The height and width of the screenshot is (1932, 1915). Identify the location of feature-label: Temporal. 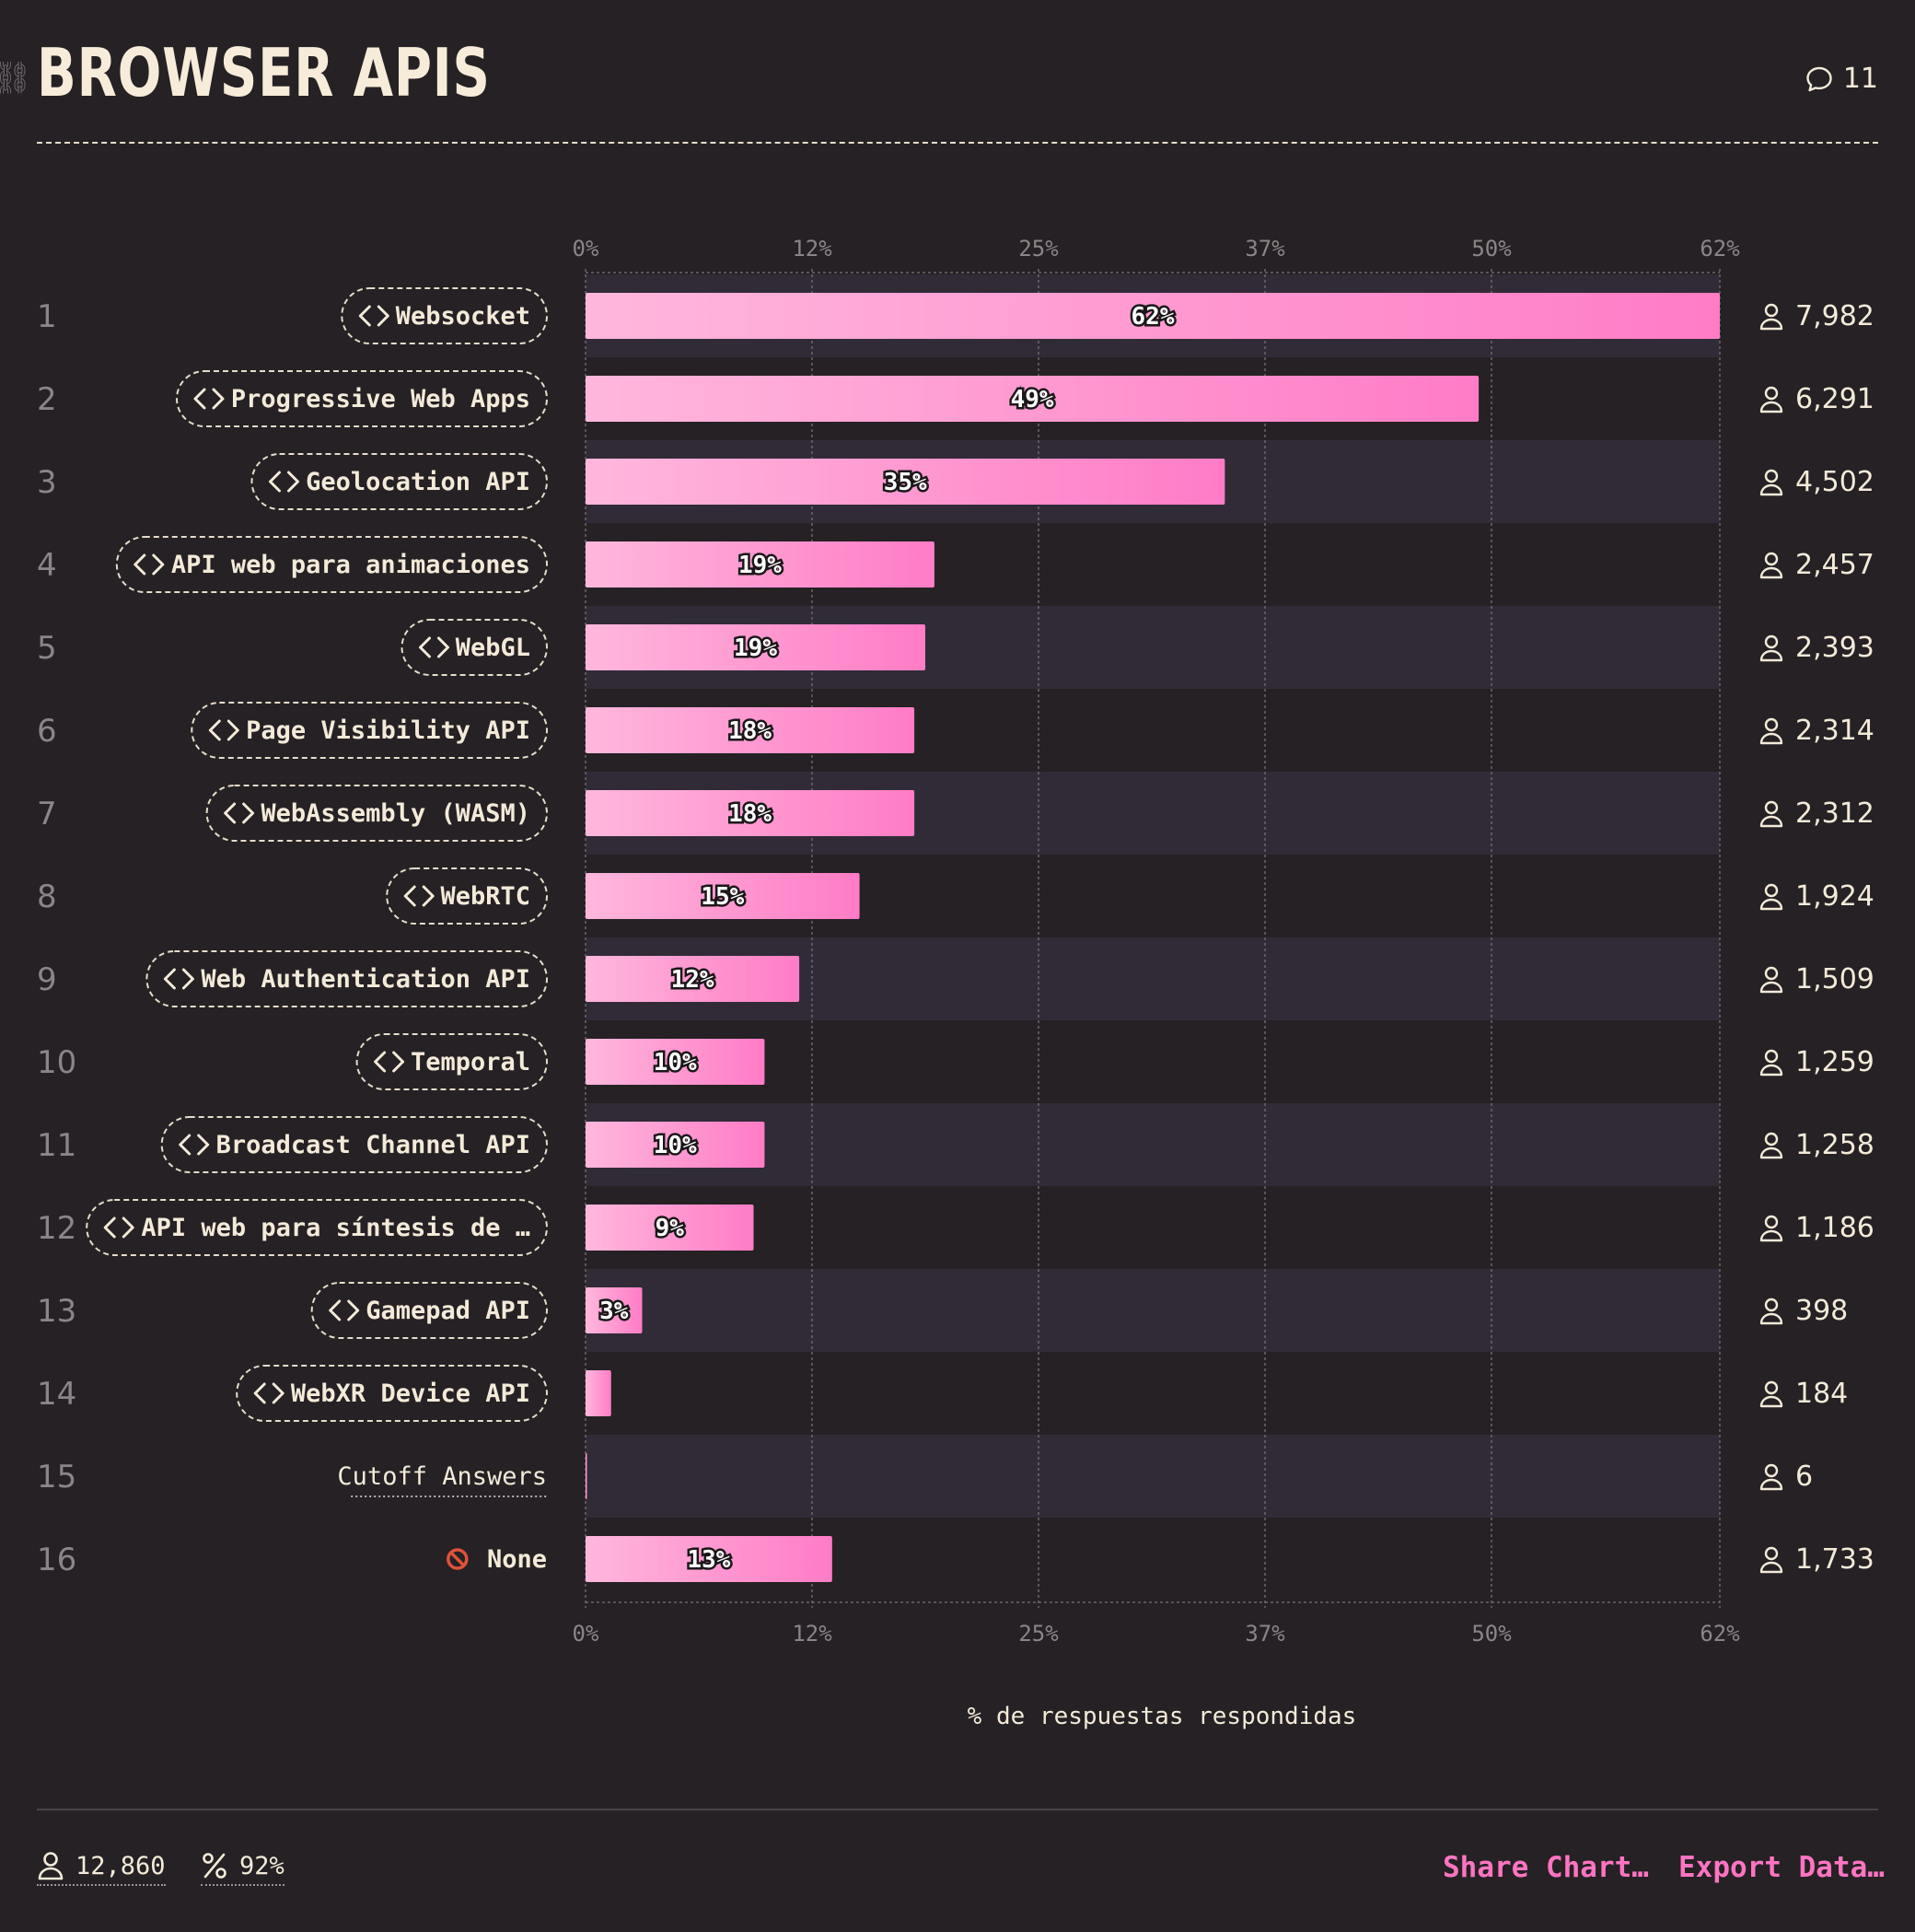
(470, 1062).